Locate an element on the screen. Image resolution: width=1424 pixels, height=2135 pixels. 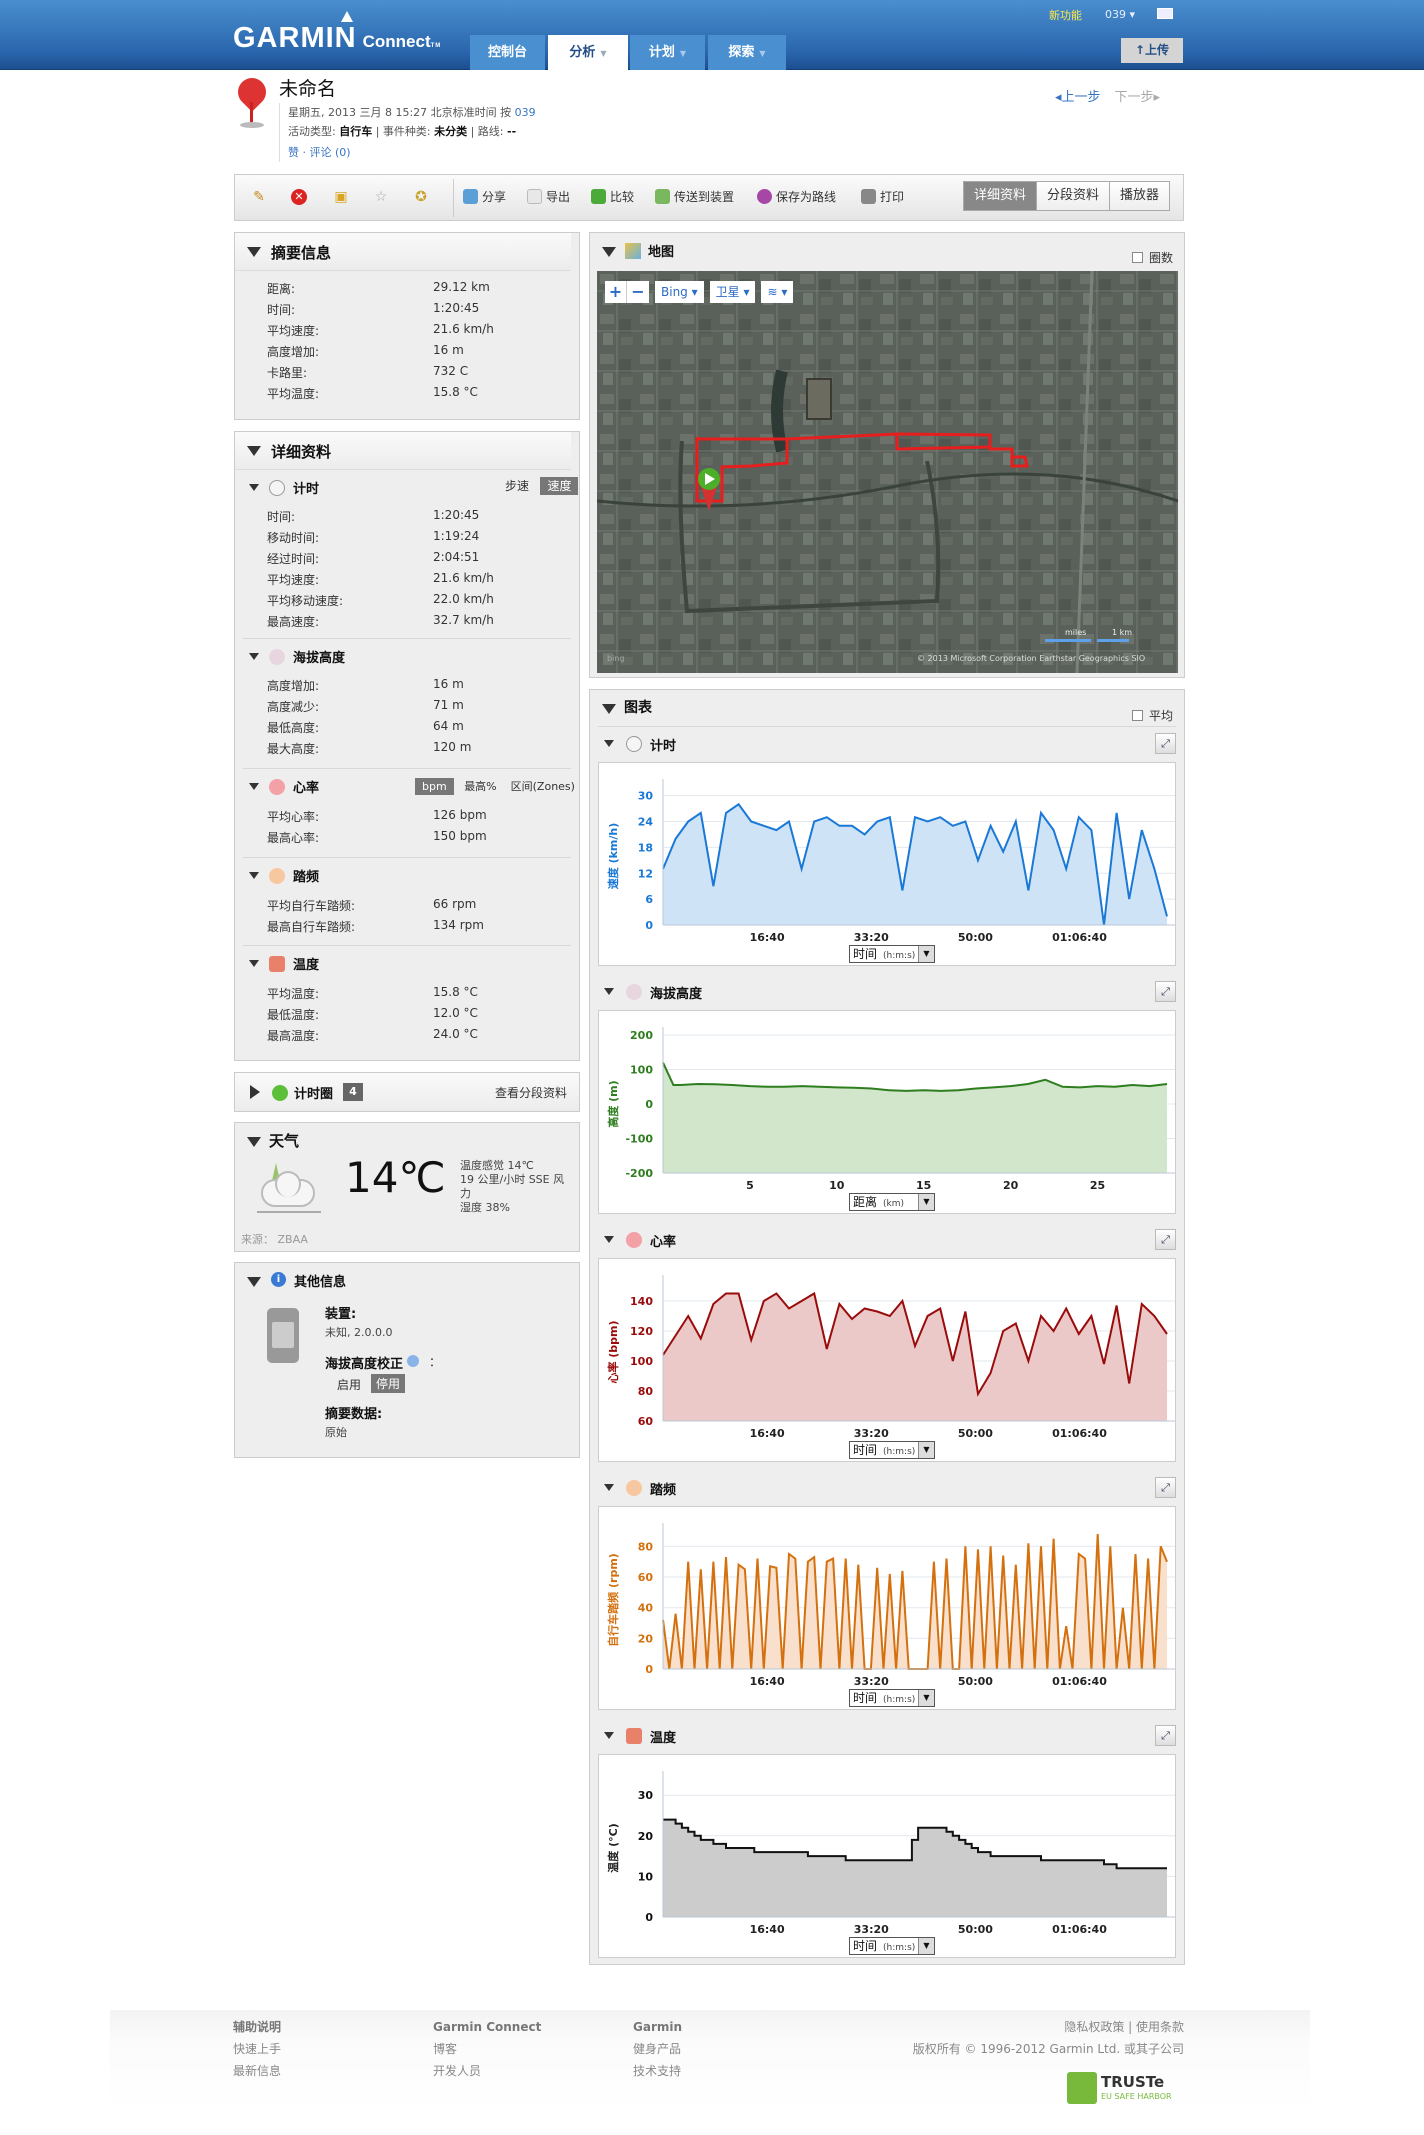
delete-icon: ✕ is located at coordinates (299, 197).